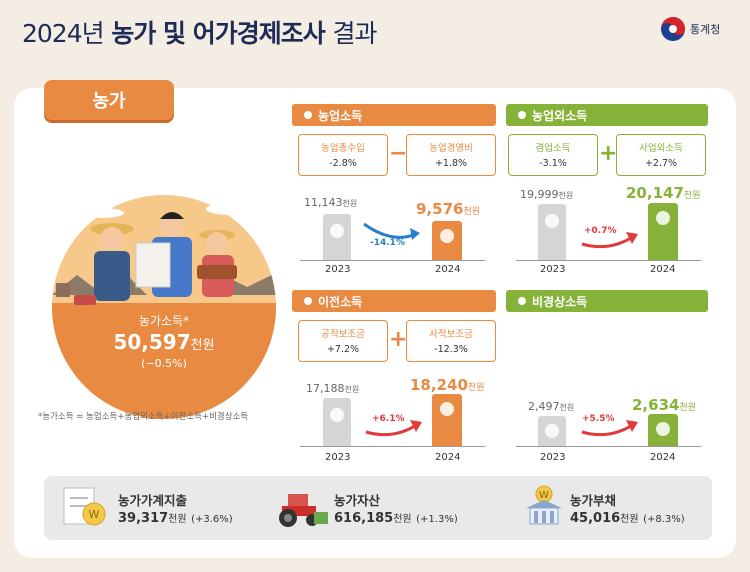  Describe the element at coordinates (451, 155) in the screenshot. I see `ag-expense-box: 농업경영비 +1.8%` at that location.